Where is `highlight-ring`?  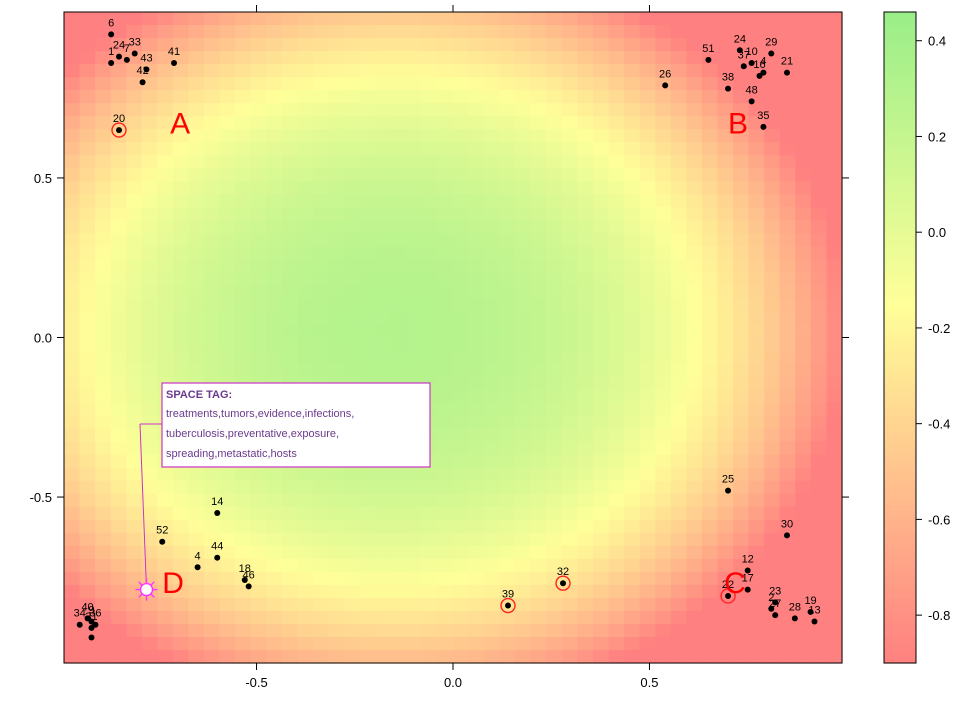
highlight-ring is located at coordinates (728, 596).